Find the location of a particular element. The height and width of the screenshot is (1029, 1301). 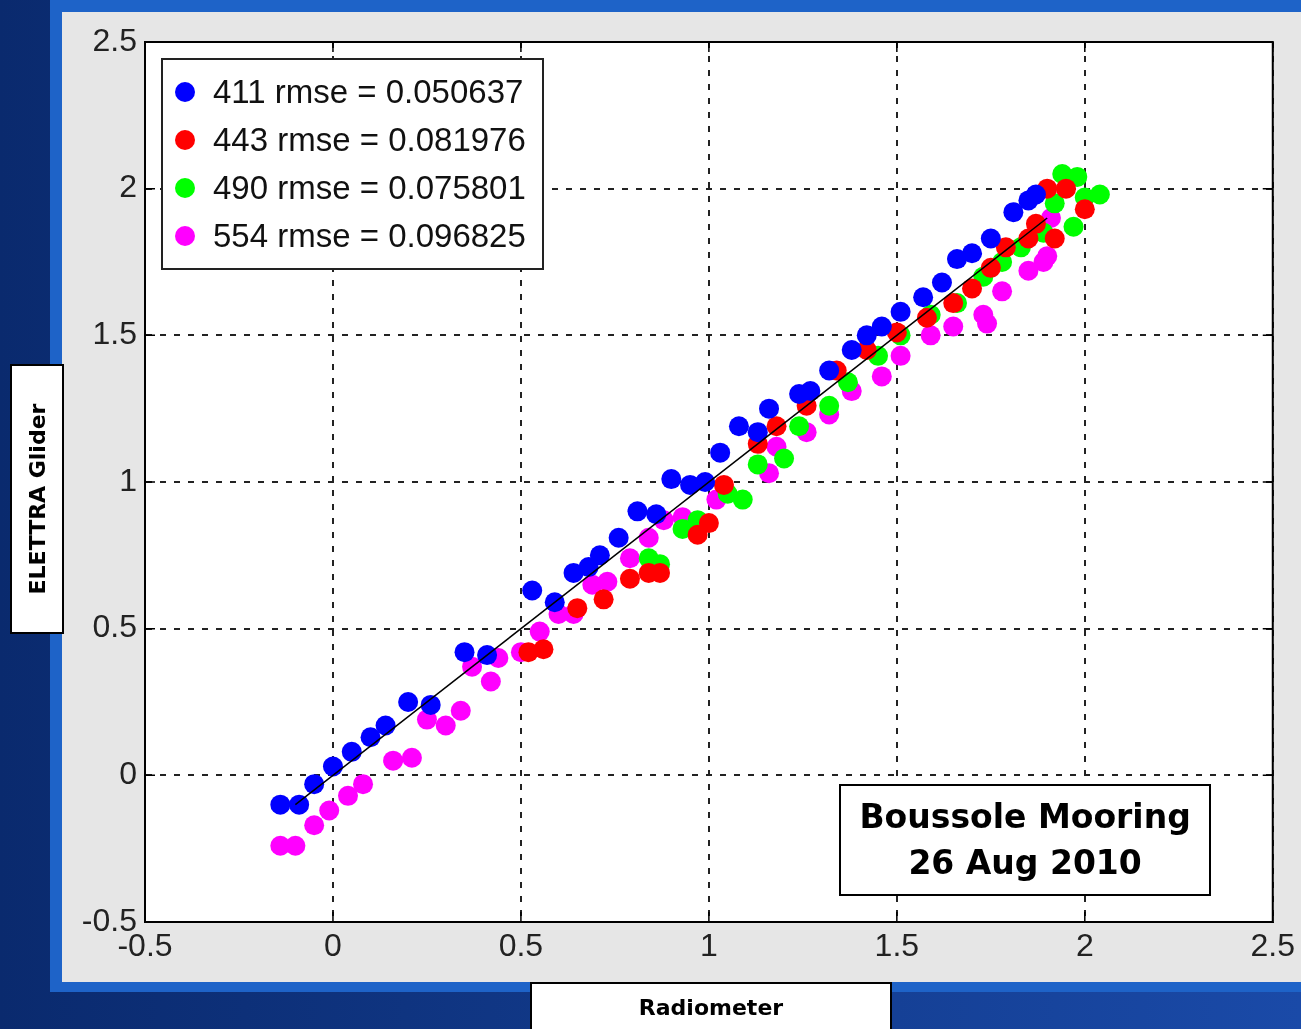

x-tick-label: 1.5 is located at coordinates (897, 945).